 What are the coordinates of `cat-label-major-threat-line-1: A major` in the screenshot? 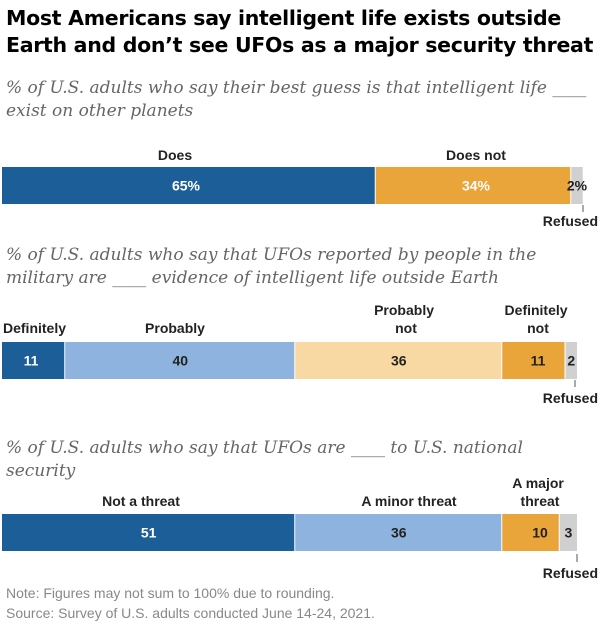 It's located at (538, 483).